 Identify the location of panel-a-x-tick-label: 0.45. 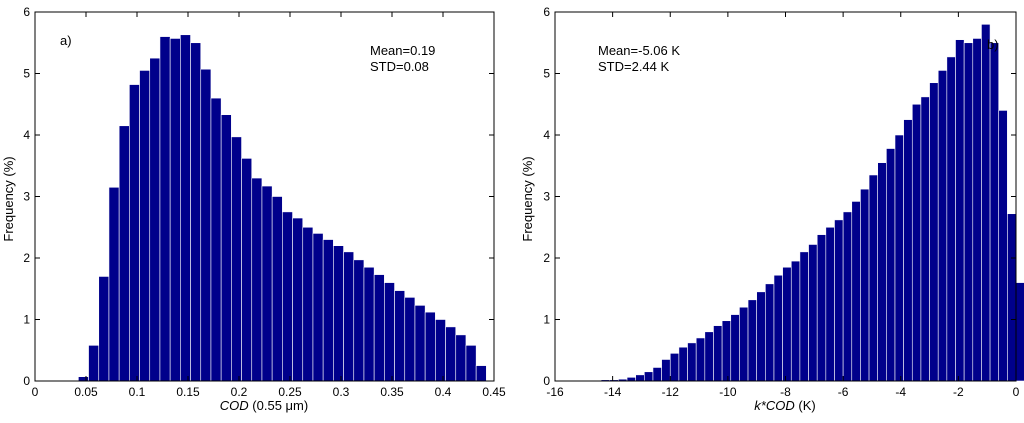
(494, 392).